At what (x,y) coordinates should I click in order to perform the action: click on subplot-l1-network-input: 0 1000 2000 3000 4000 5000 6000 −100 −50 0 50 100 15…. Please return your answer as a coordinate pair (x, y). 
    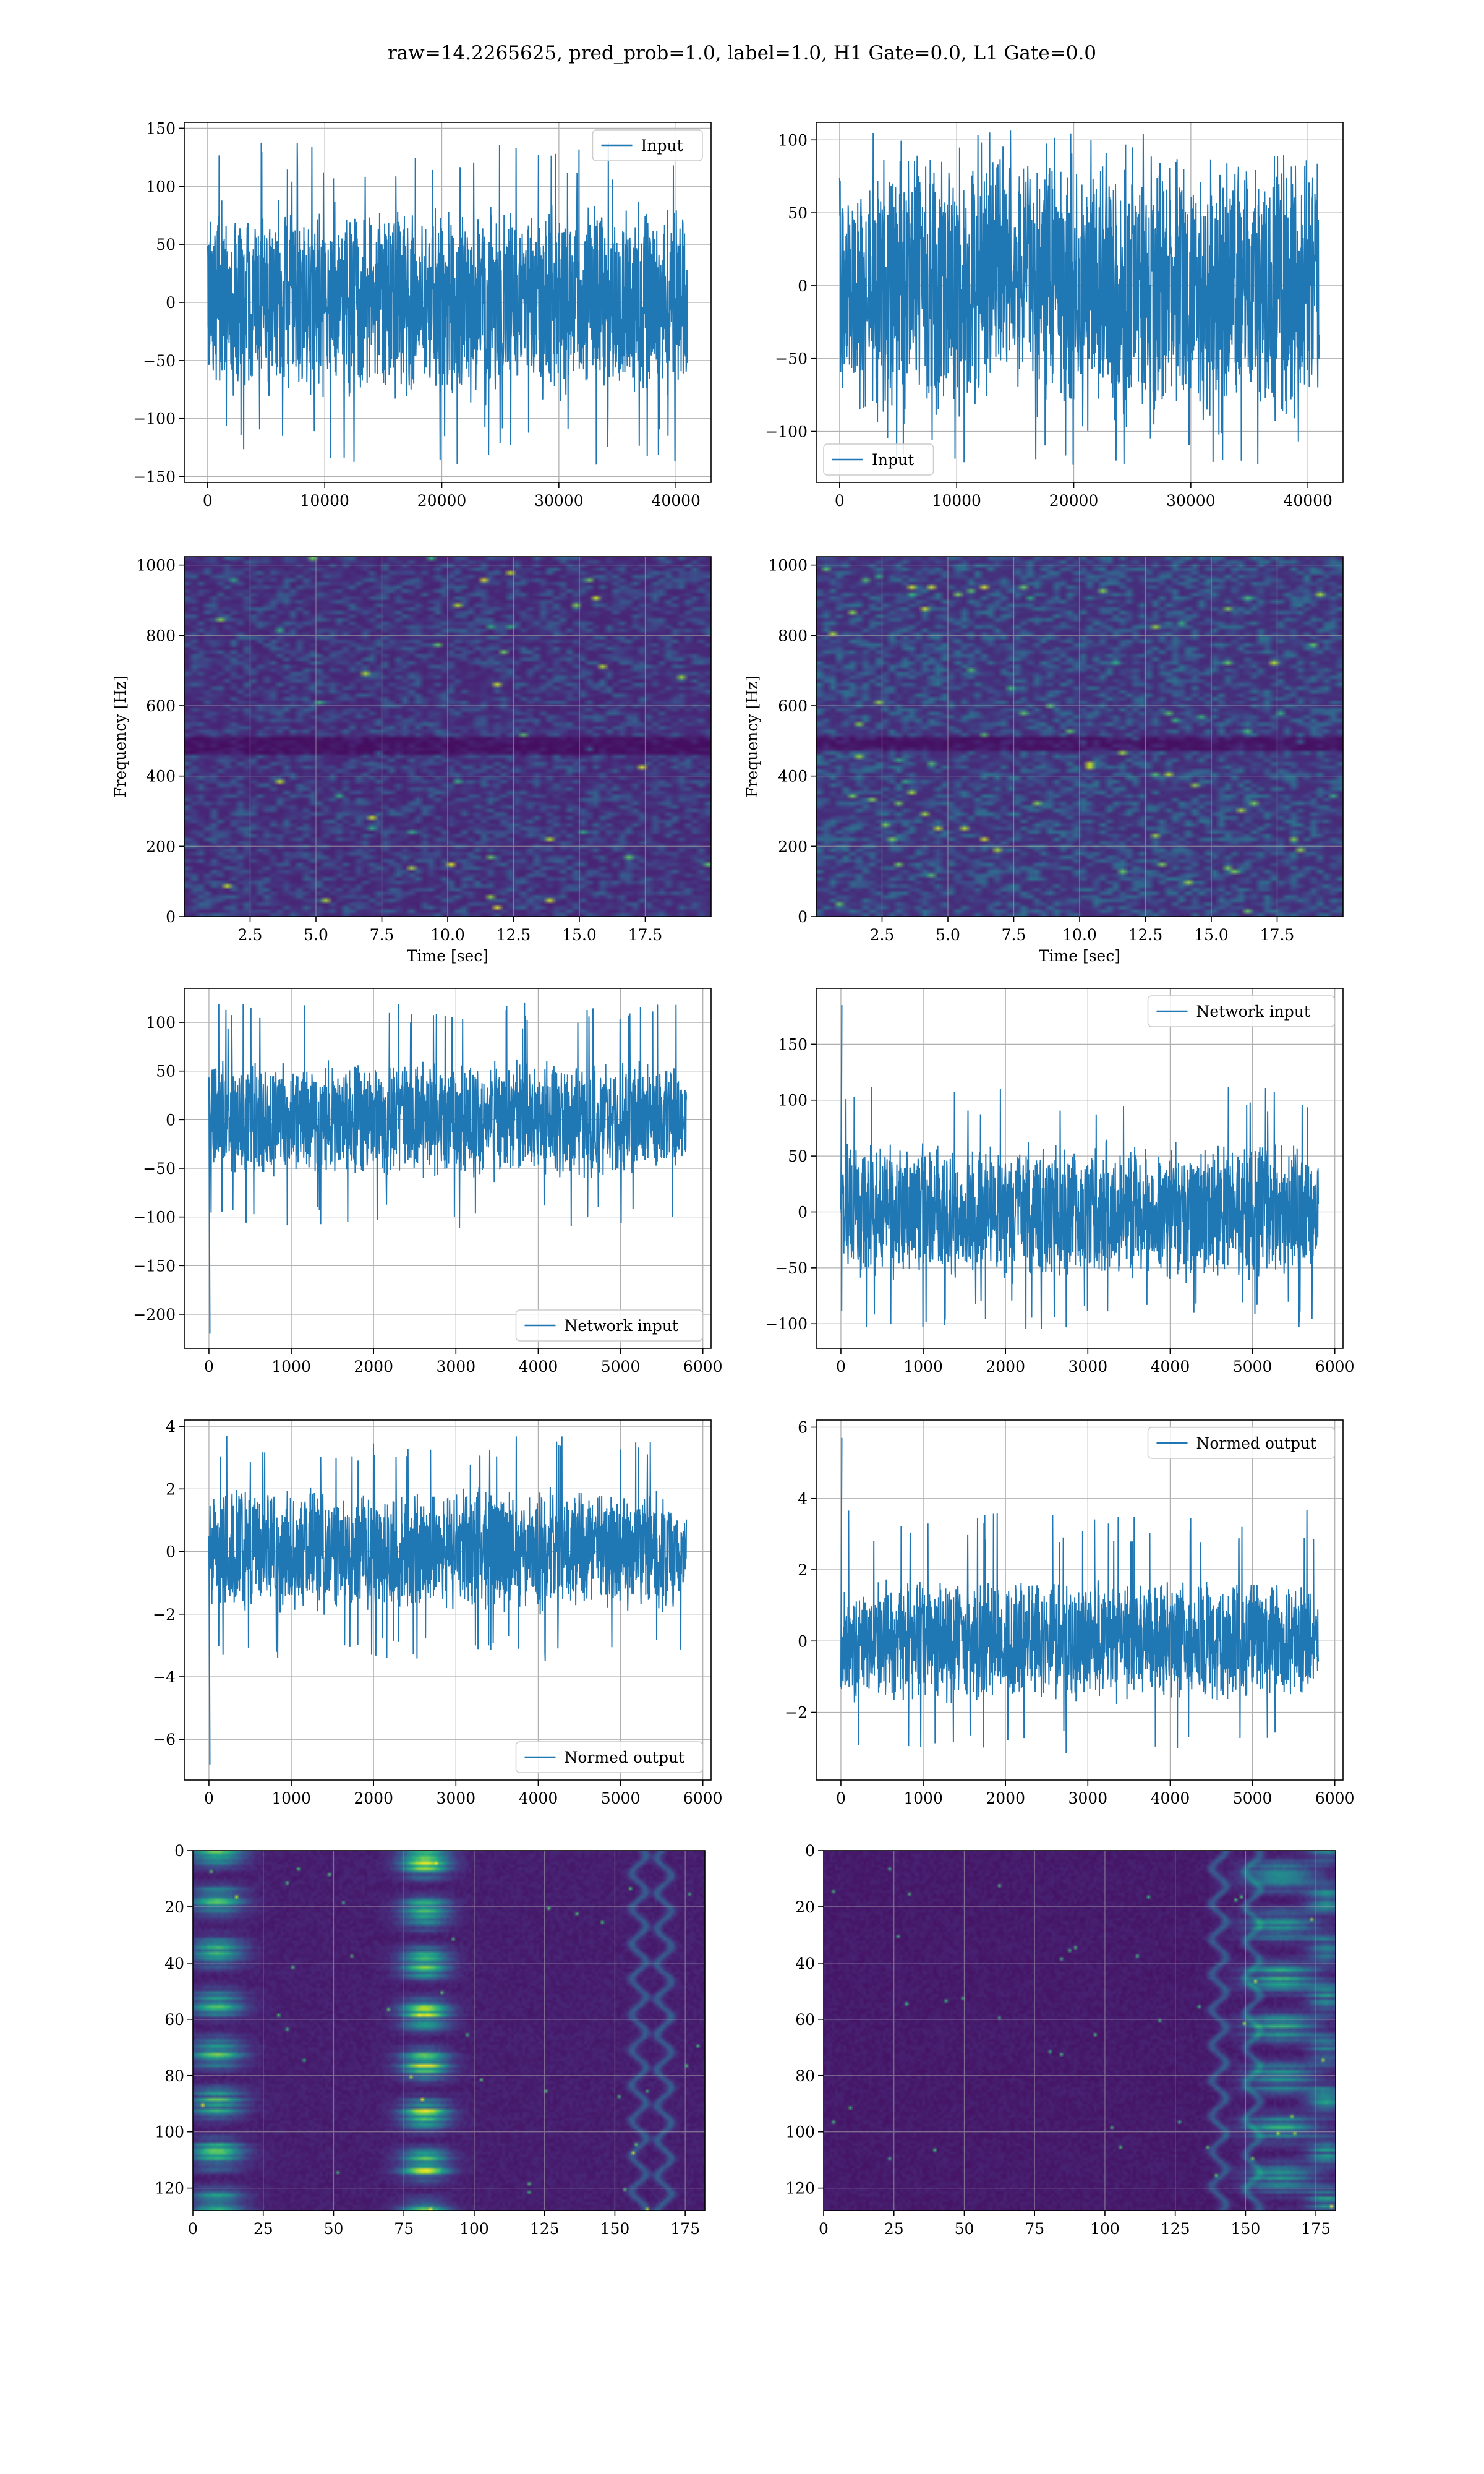
    Looking at the image, I should click on (1060, 1182).